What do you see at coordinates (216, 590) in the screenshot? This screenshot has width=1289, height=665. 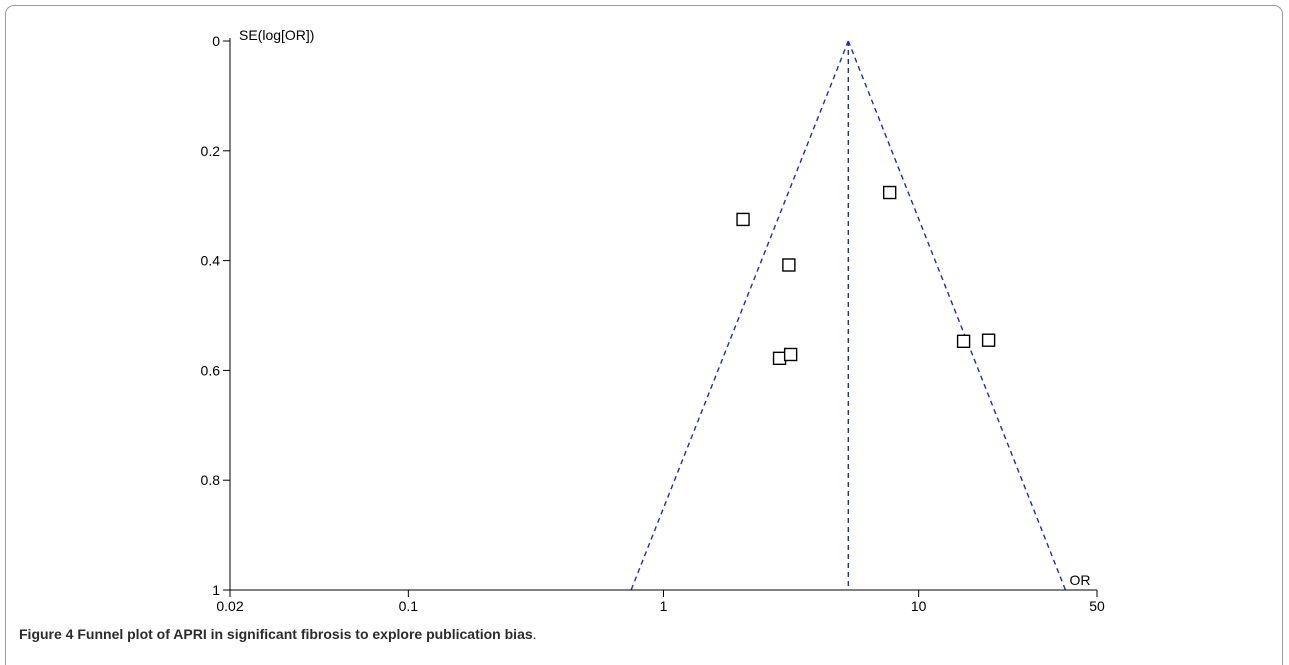 I see `y-tick-label: 1` at bounding box center [216, 590].